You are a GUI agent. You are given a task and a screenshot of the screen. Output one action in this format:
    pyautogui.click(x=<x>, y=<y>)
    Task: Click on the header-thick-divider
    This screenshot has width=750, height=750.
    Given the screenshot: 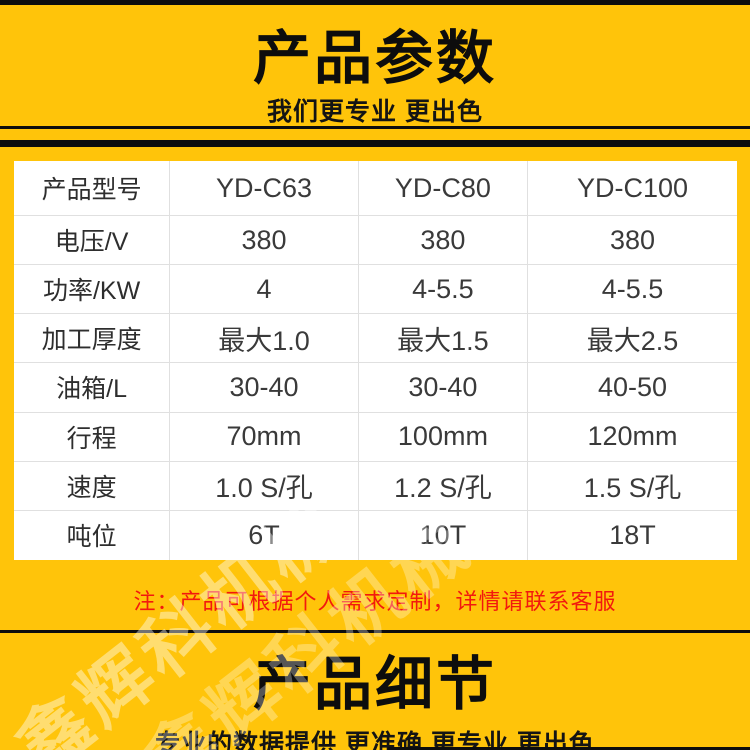 What is the action you would take?
    pyautogui.click(x=375, y=143)
    